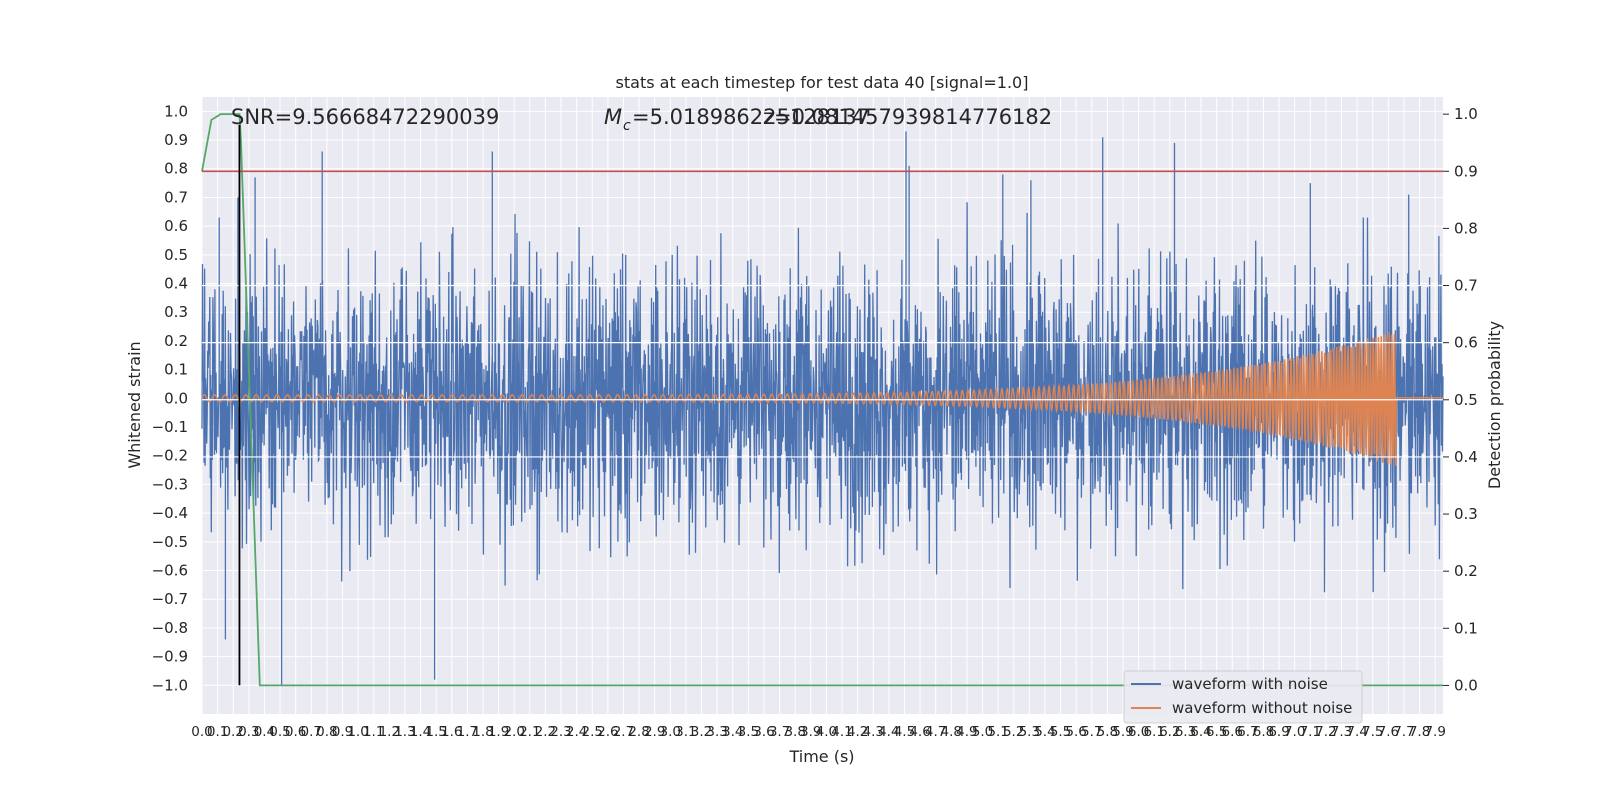 The height and width of the screenshot is (800, 1600). I want to click on x-tick-label: 1.9, so click(498, 732).